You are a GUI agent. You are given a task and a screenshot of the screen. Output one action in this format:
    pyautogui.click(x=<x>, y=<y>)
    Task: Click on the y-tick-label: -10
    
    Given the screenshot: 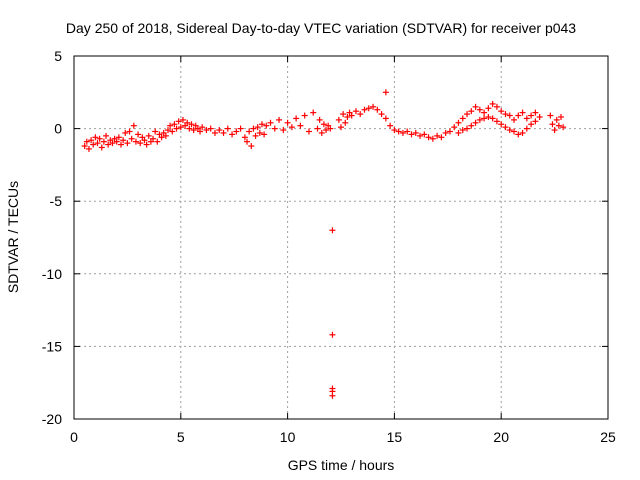 What is the action you would take?
    pyautogui.click(x=52, y=274)
    